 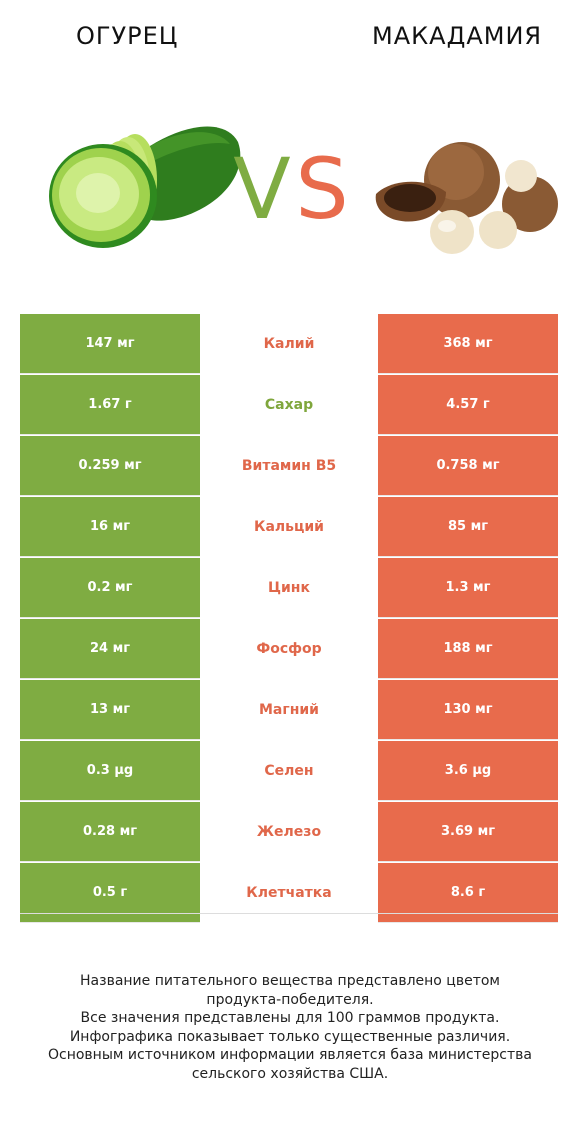 I want to click on right-value: 4.57 г, so click(x=468, y=405).